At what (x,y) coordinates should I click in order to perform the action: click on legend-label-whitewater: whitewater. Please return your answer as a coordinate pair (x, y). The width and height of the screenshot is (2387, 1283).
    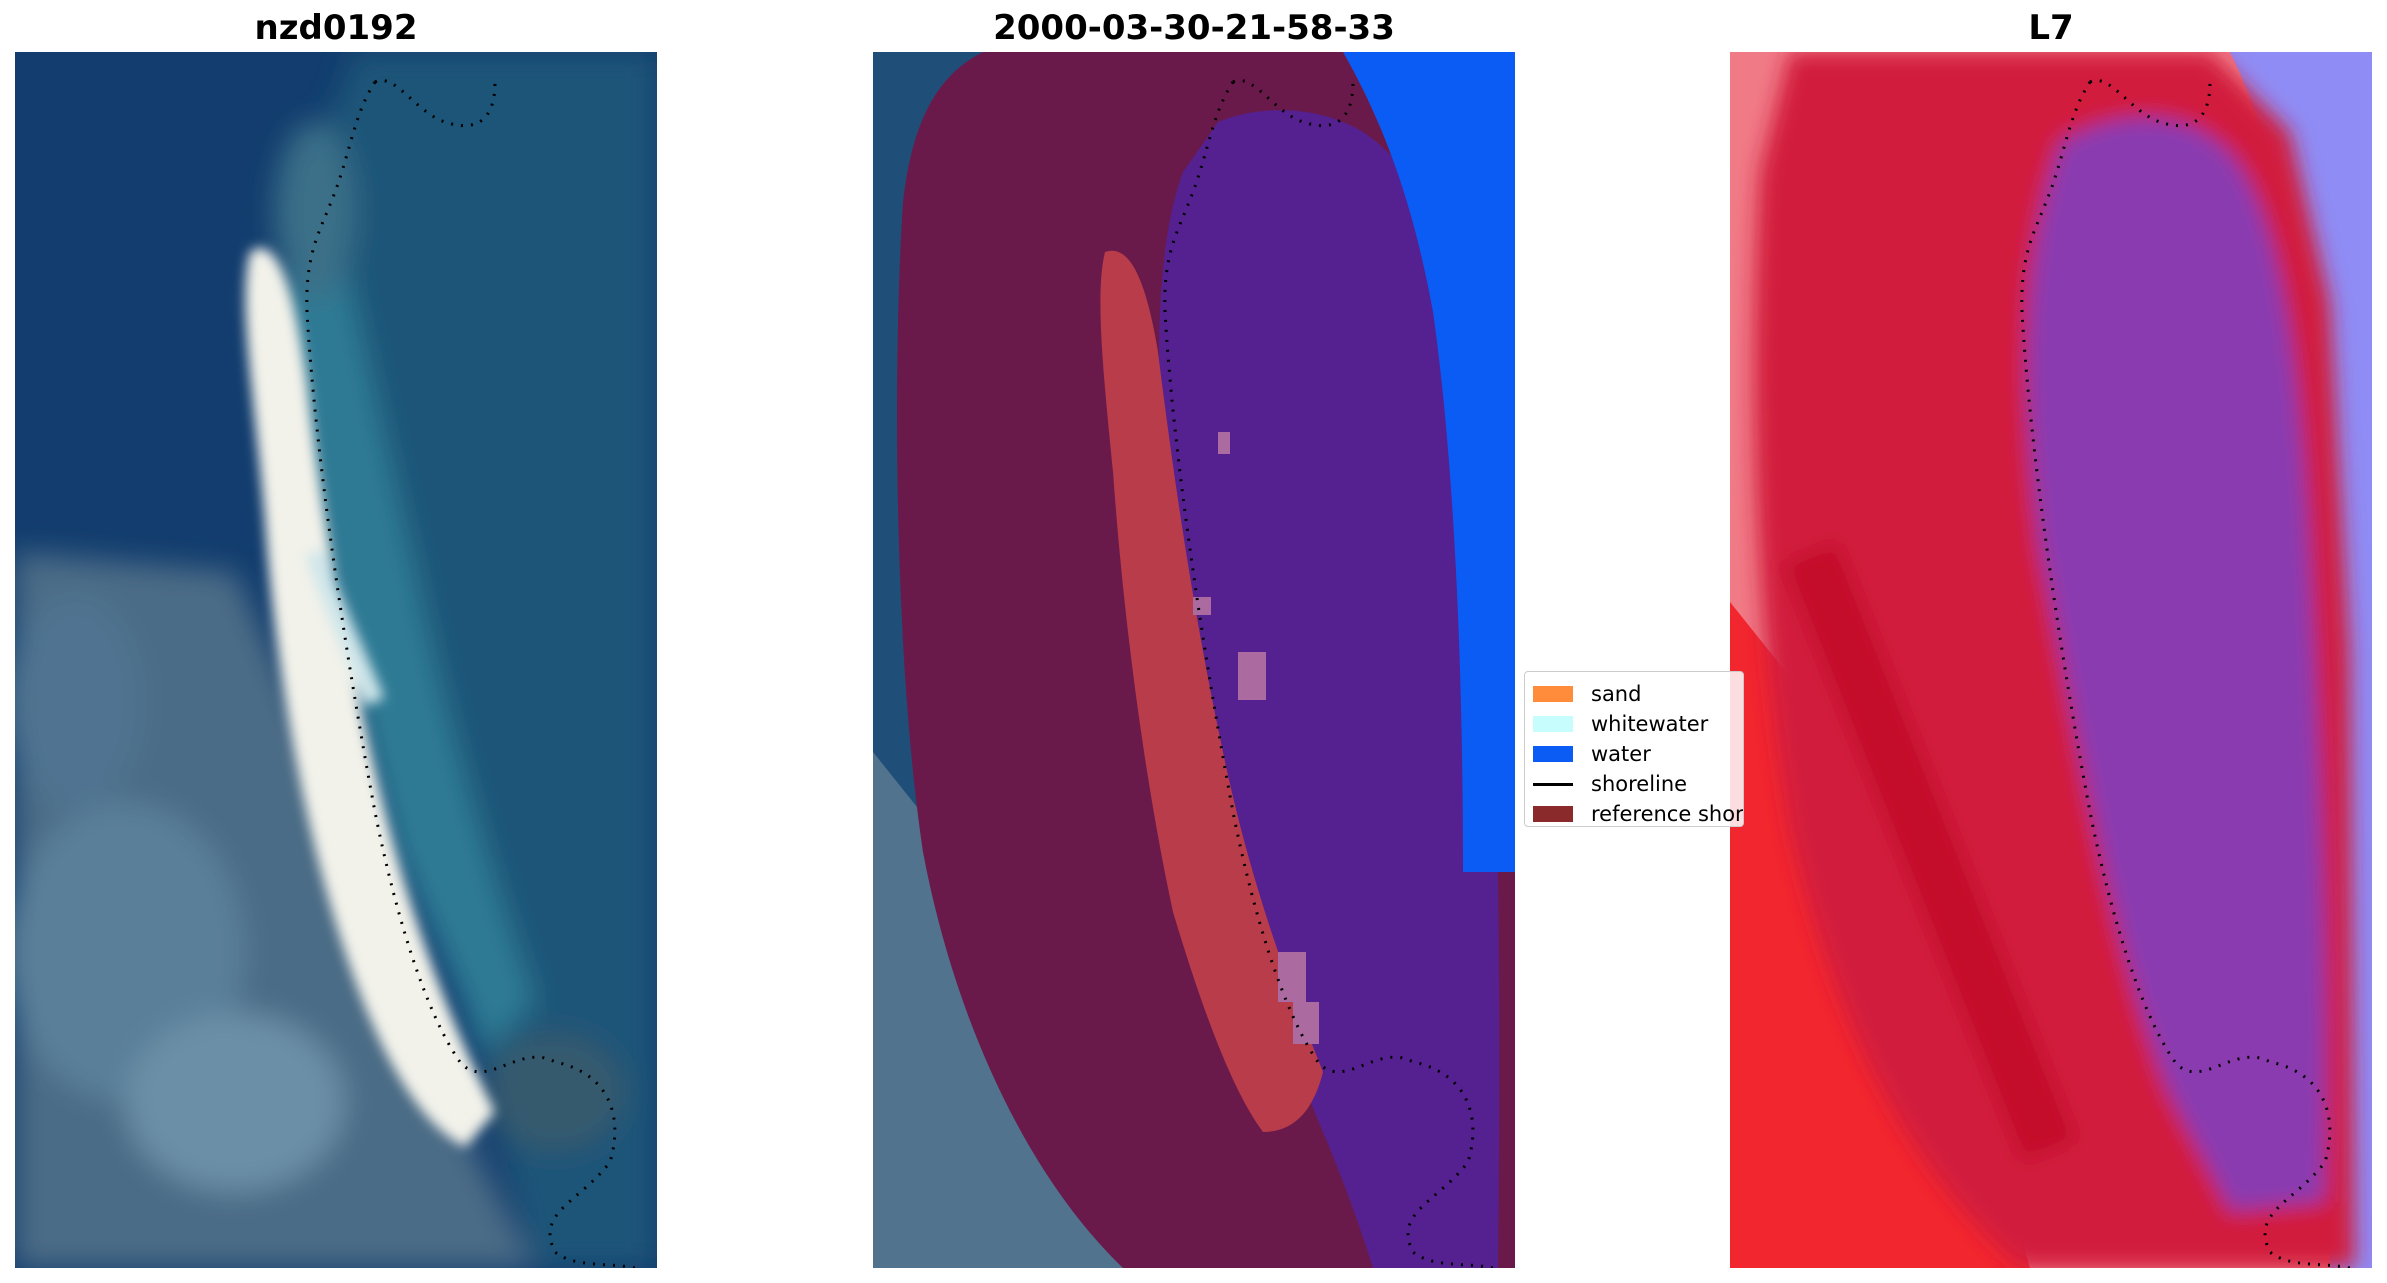
    Looking at the image, I should click on (1650, 724).